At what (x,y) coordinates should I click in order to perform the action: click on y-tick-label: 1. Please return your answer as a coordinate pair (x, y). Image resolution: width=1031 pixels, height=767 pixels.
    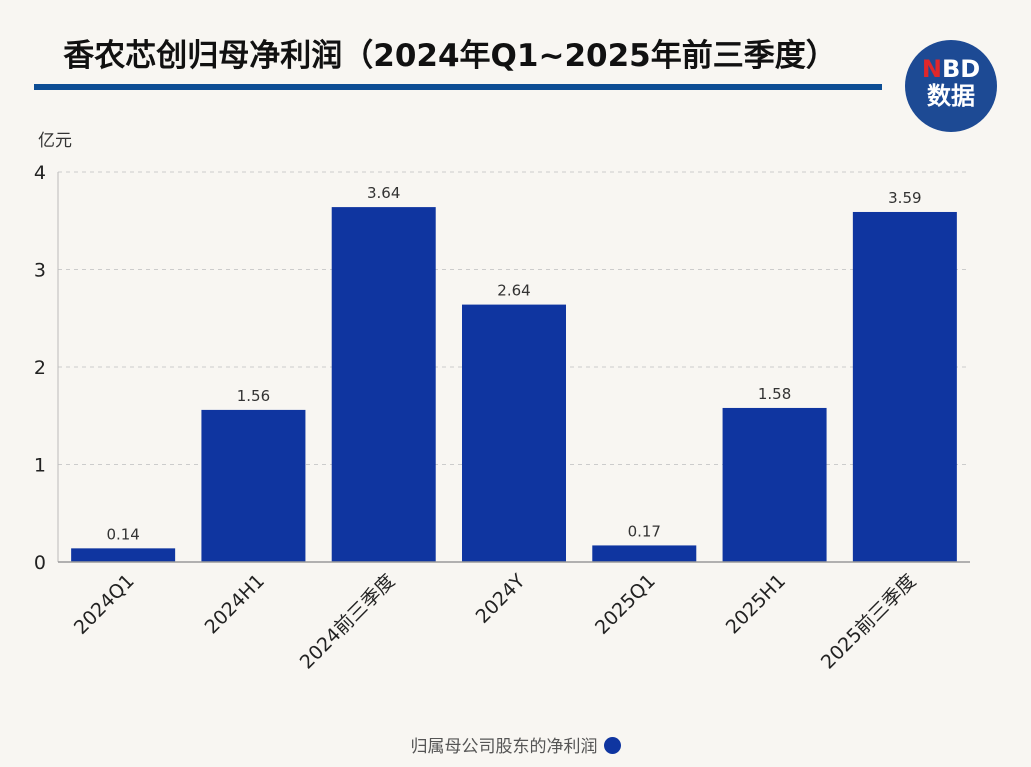
    Looking at the image, I should click on (40, 466).